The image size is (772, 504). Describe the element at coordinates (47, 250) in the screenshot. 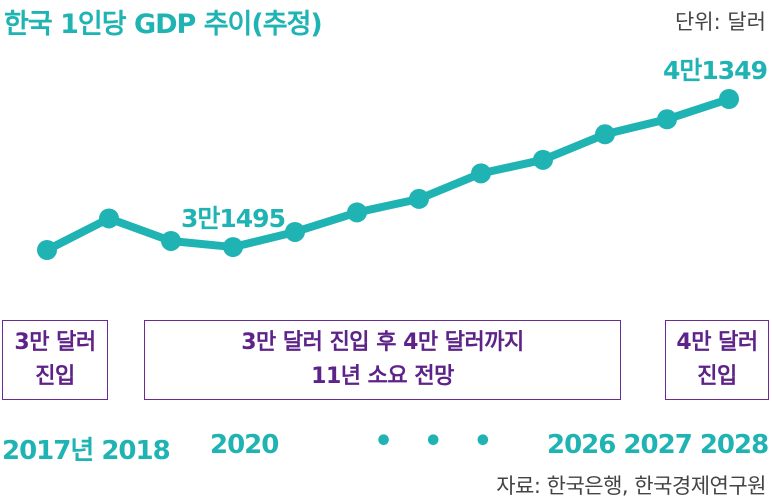

I see `data-point-2017` at that location.